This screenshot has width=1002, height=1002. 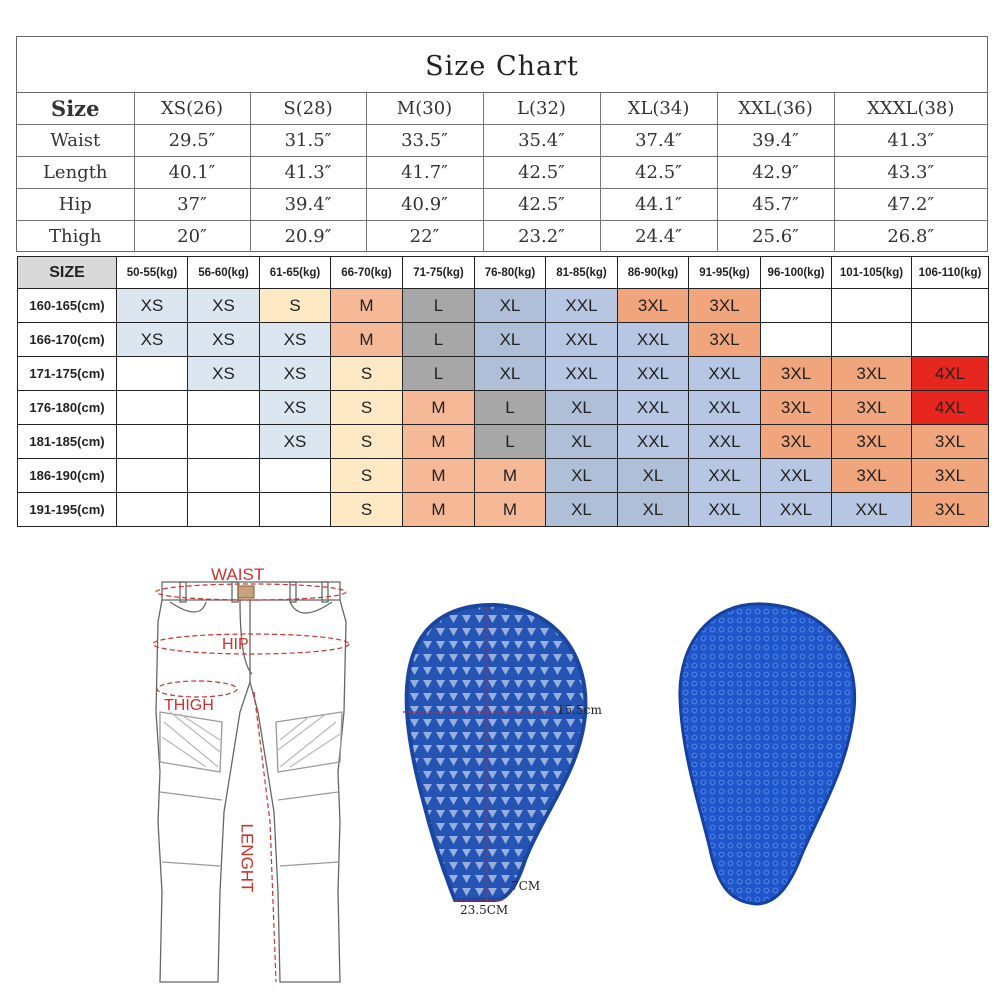 What do you see at coordinates (502, 65) in the screenshot?
I see `size-chart-title: Size Chart` at bounding box center [502, 65].